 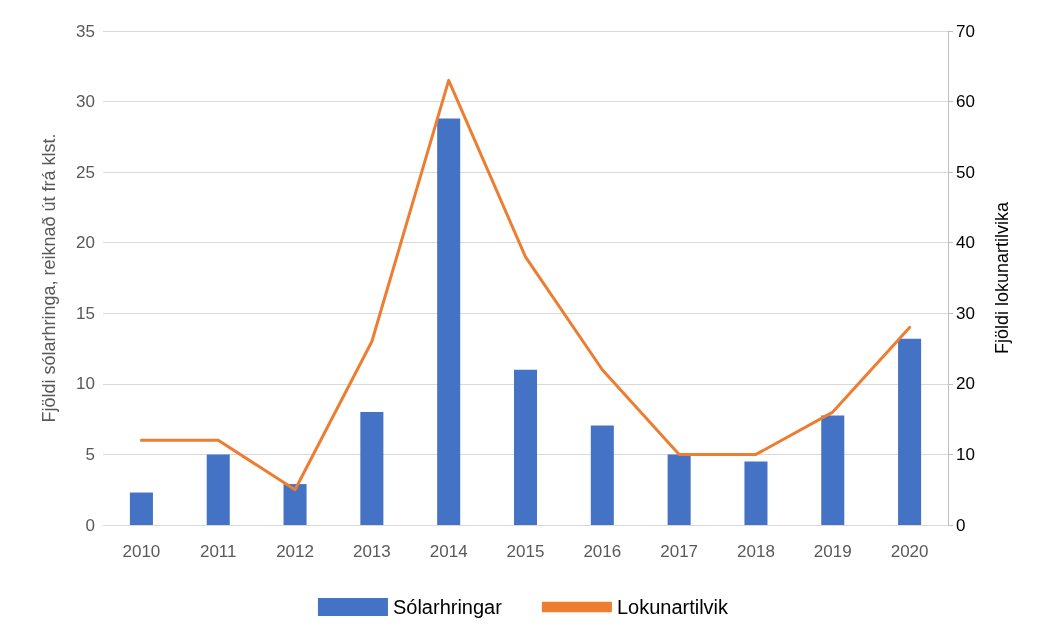 I want to click on x-tick-label: 2017, so click(x=679, y=551).